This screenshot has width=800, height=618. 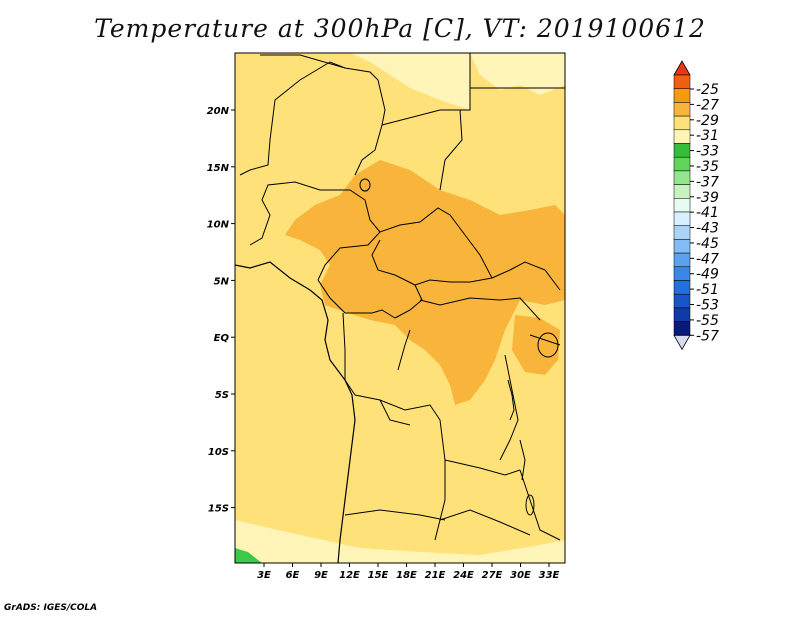 What do you see at coordinates (400, 541) in the screenshot?
I see `light-region-south` at bounding box center [400, 541].